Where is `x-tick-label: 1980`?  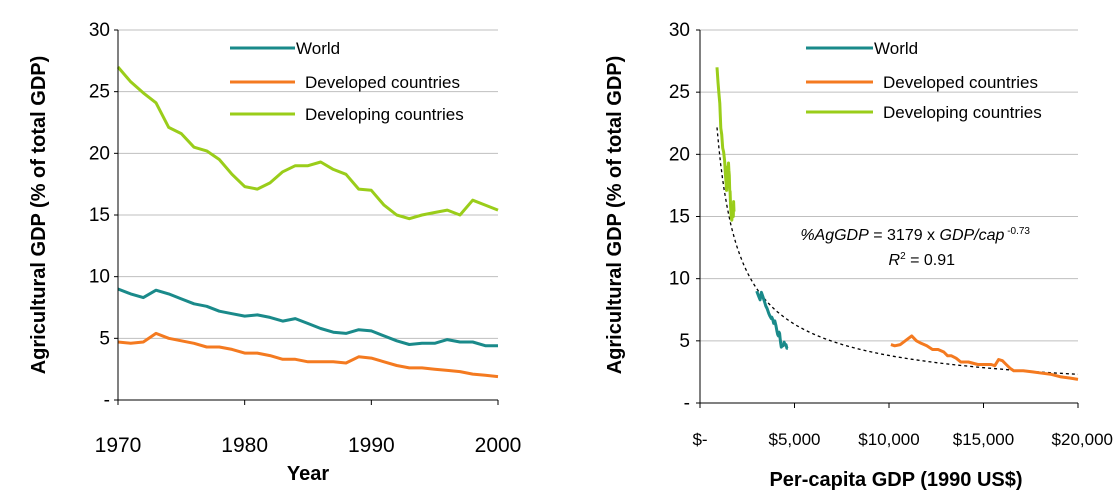
x-tick-label: 1980 is located at coordinates (244, 445).